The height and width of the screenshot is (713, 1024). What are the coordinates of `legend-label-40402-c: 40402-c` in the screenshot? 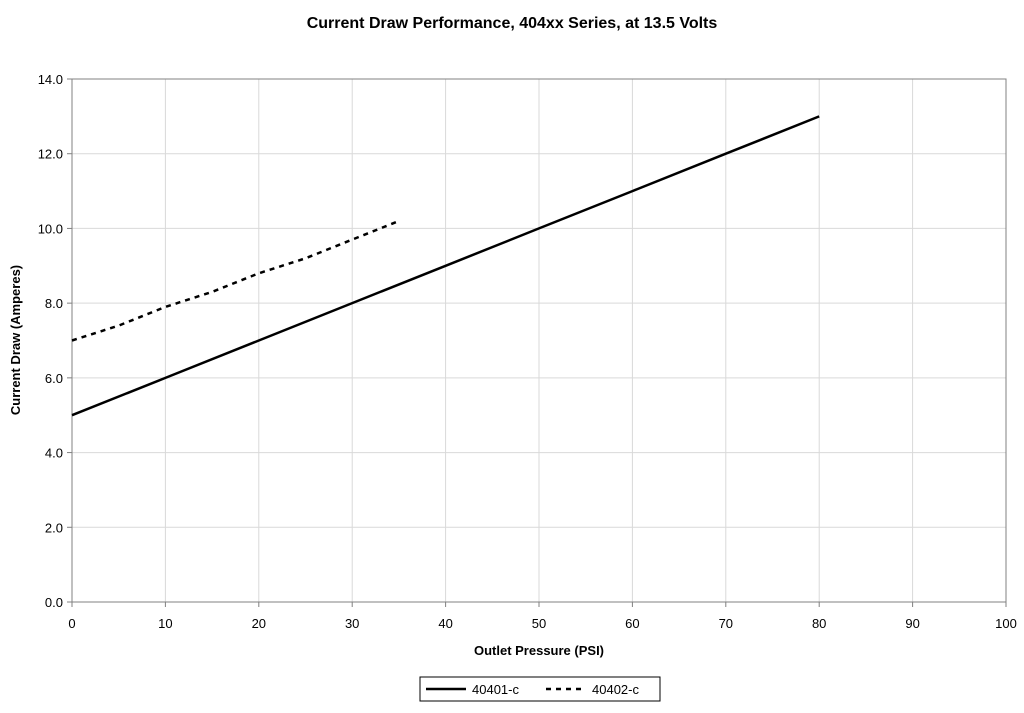 It's located at (615, 689).